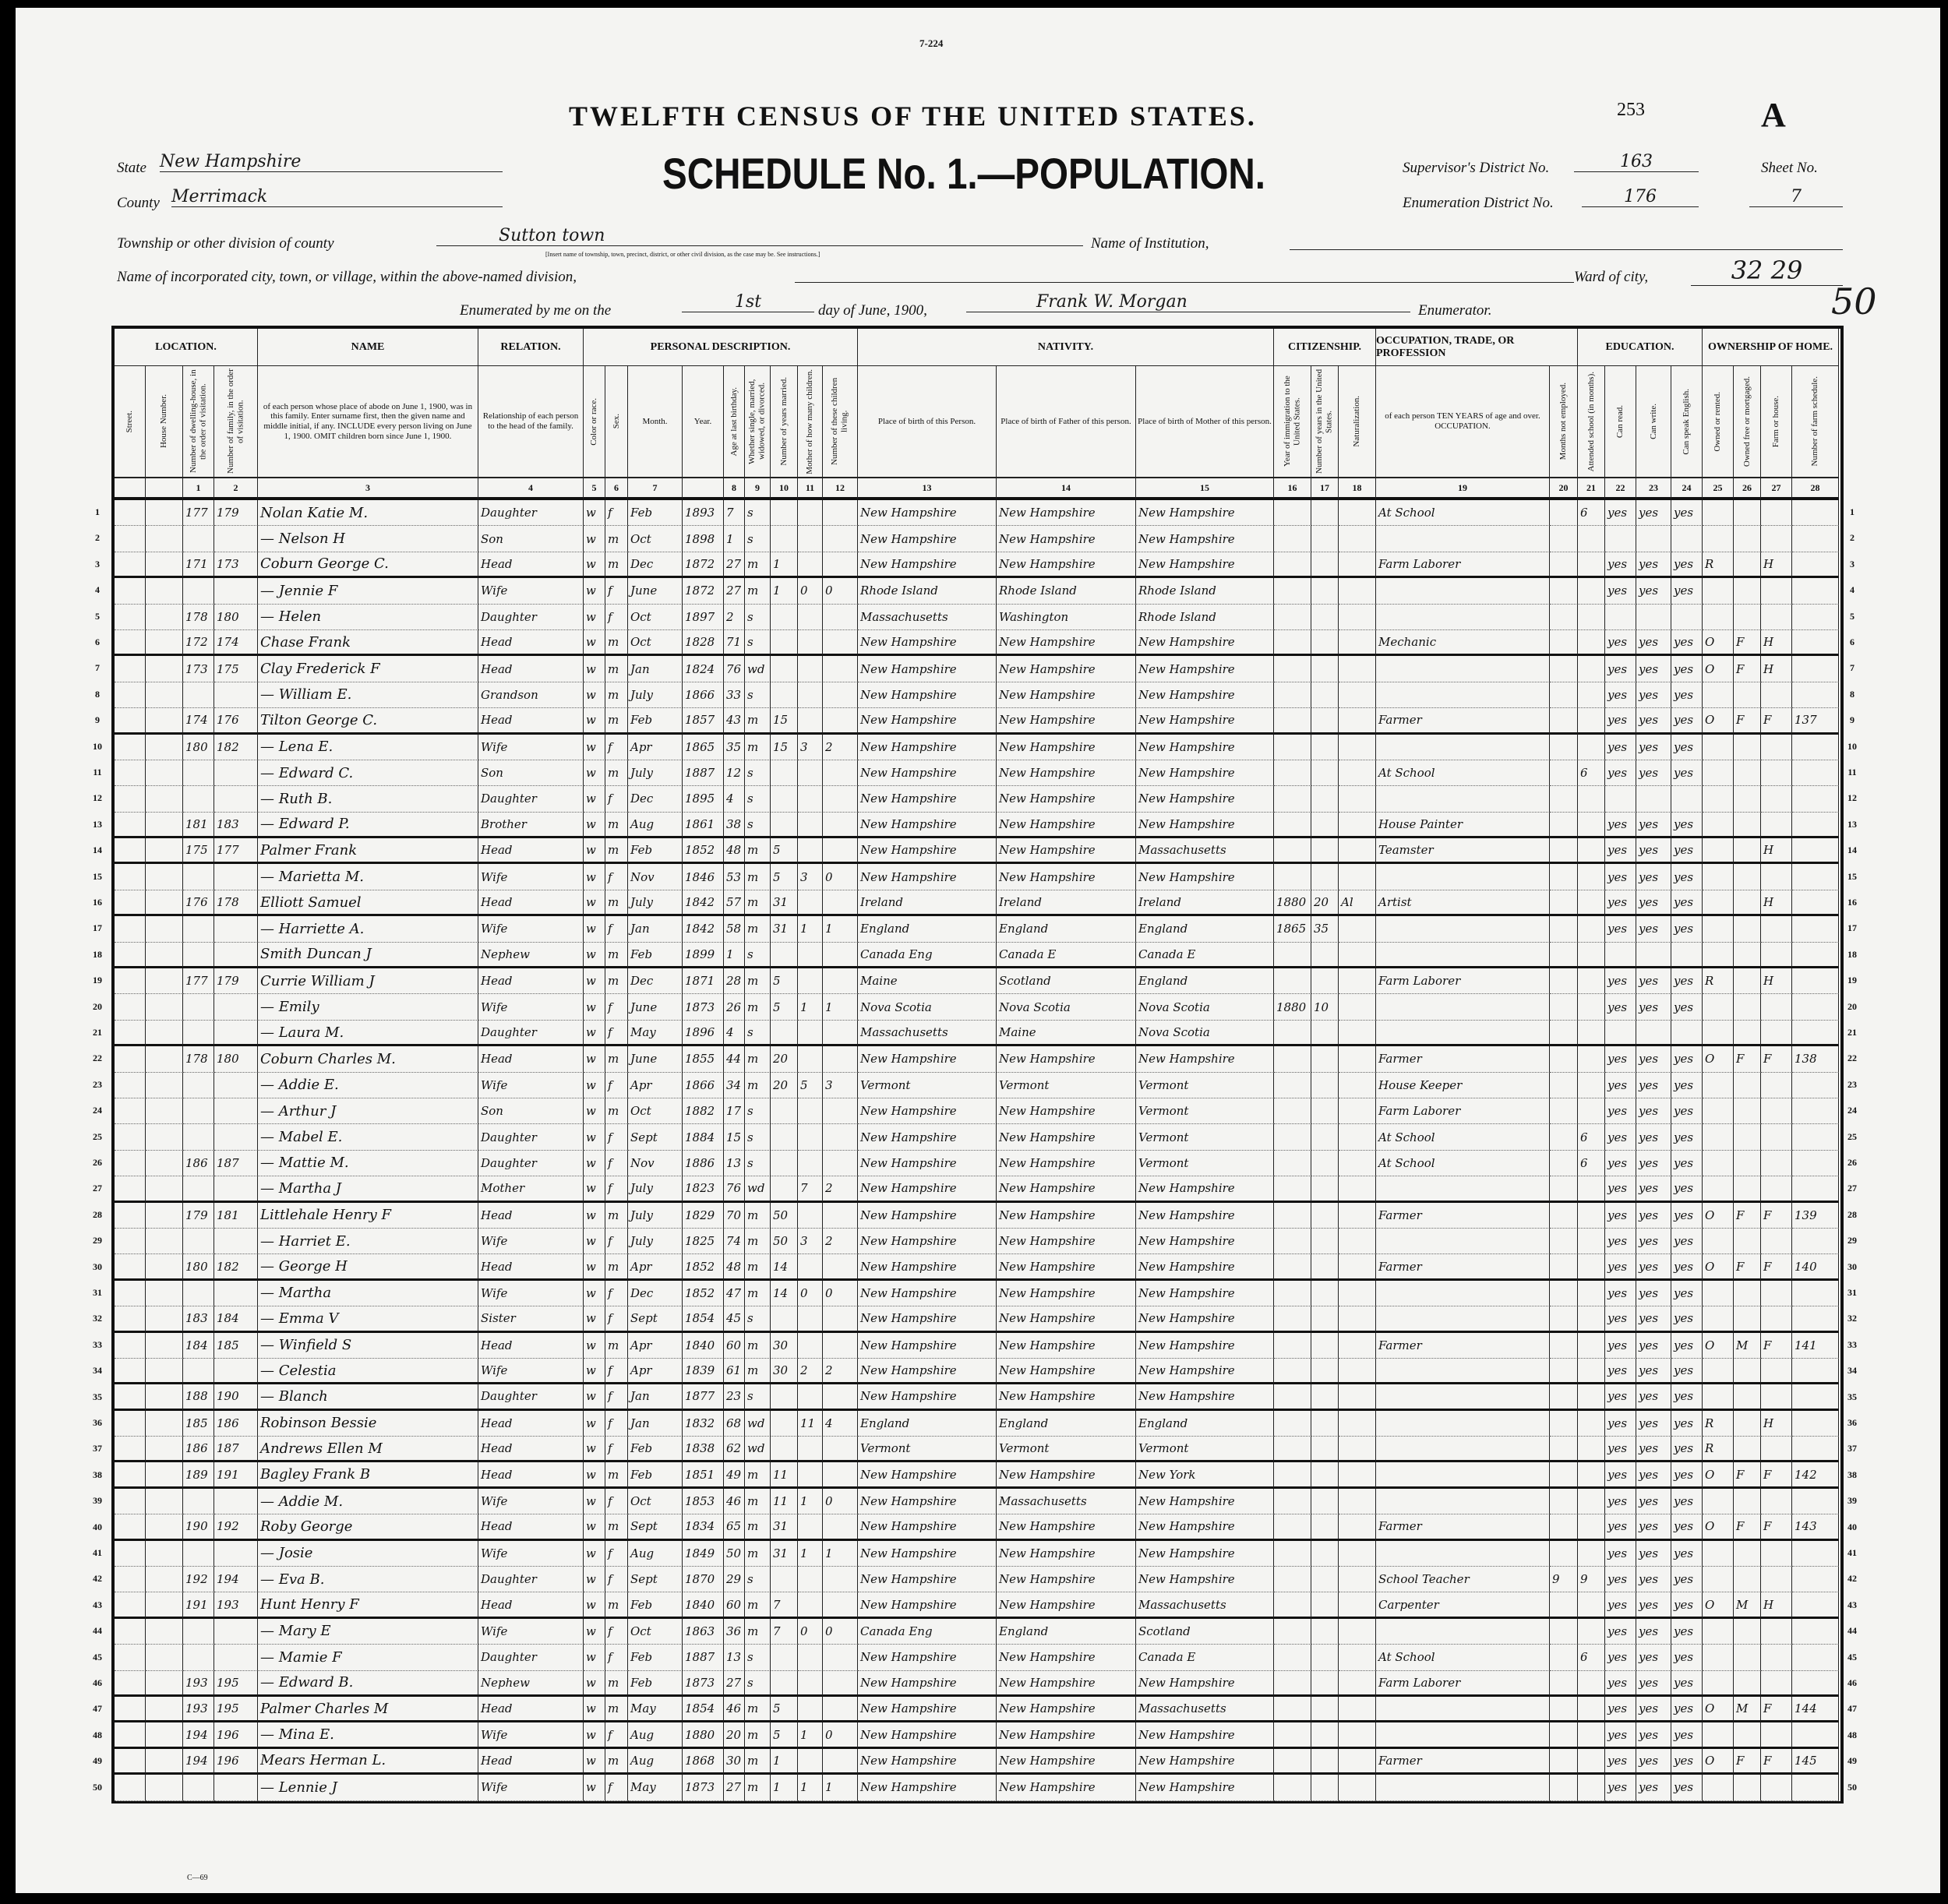 Image resolution: width=1948 pixels, height=1904 pixels. Describe the element at coordinates (98, 1084) in the screenshot. I see `line-number-left: 23` at that location.